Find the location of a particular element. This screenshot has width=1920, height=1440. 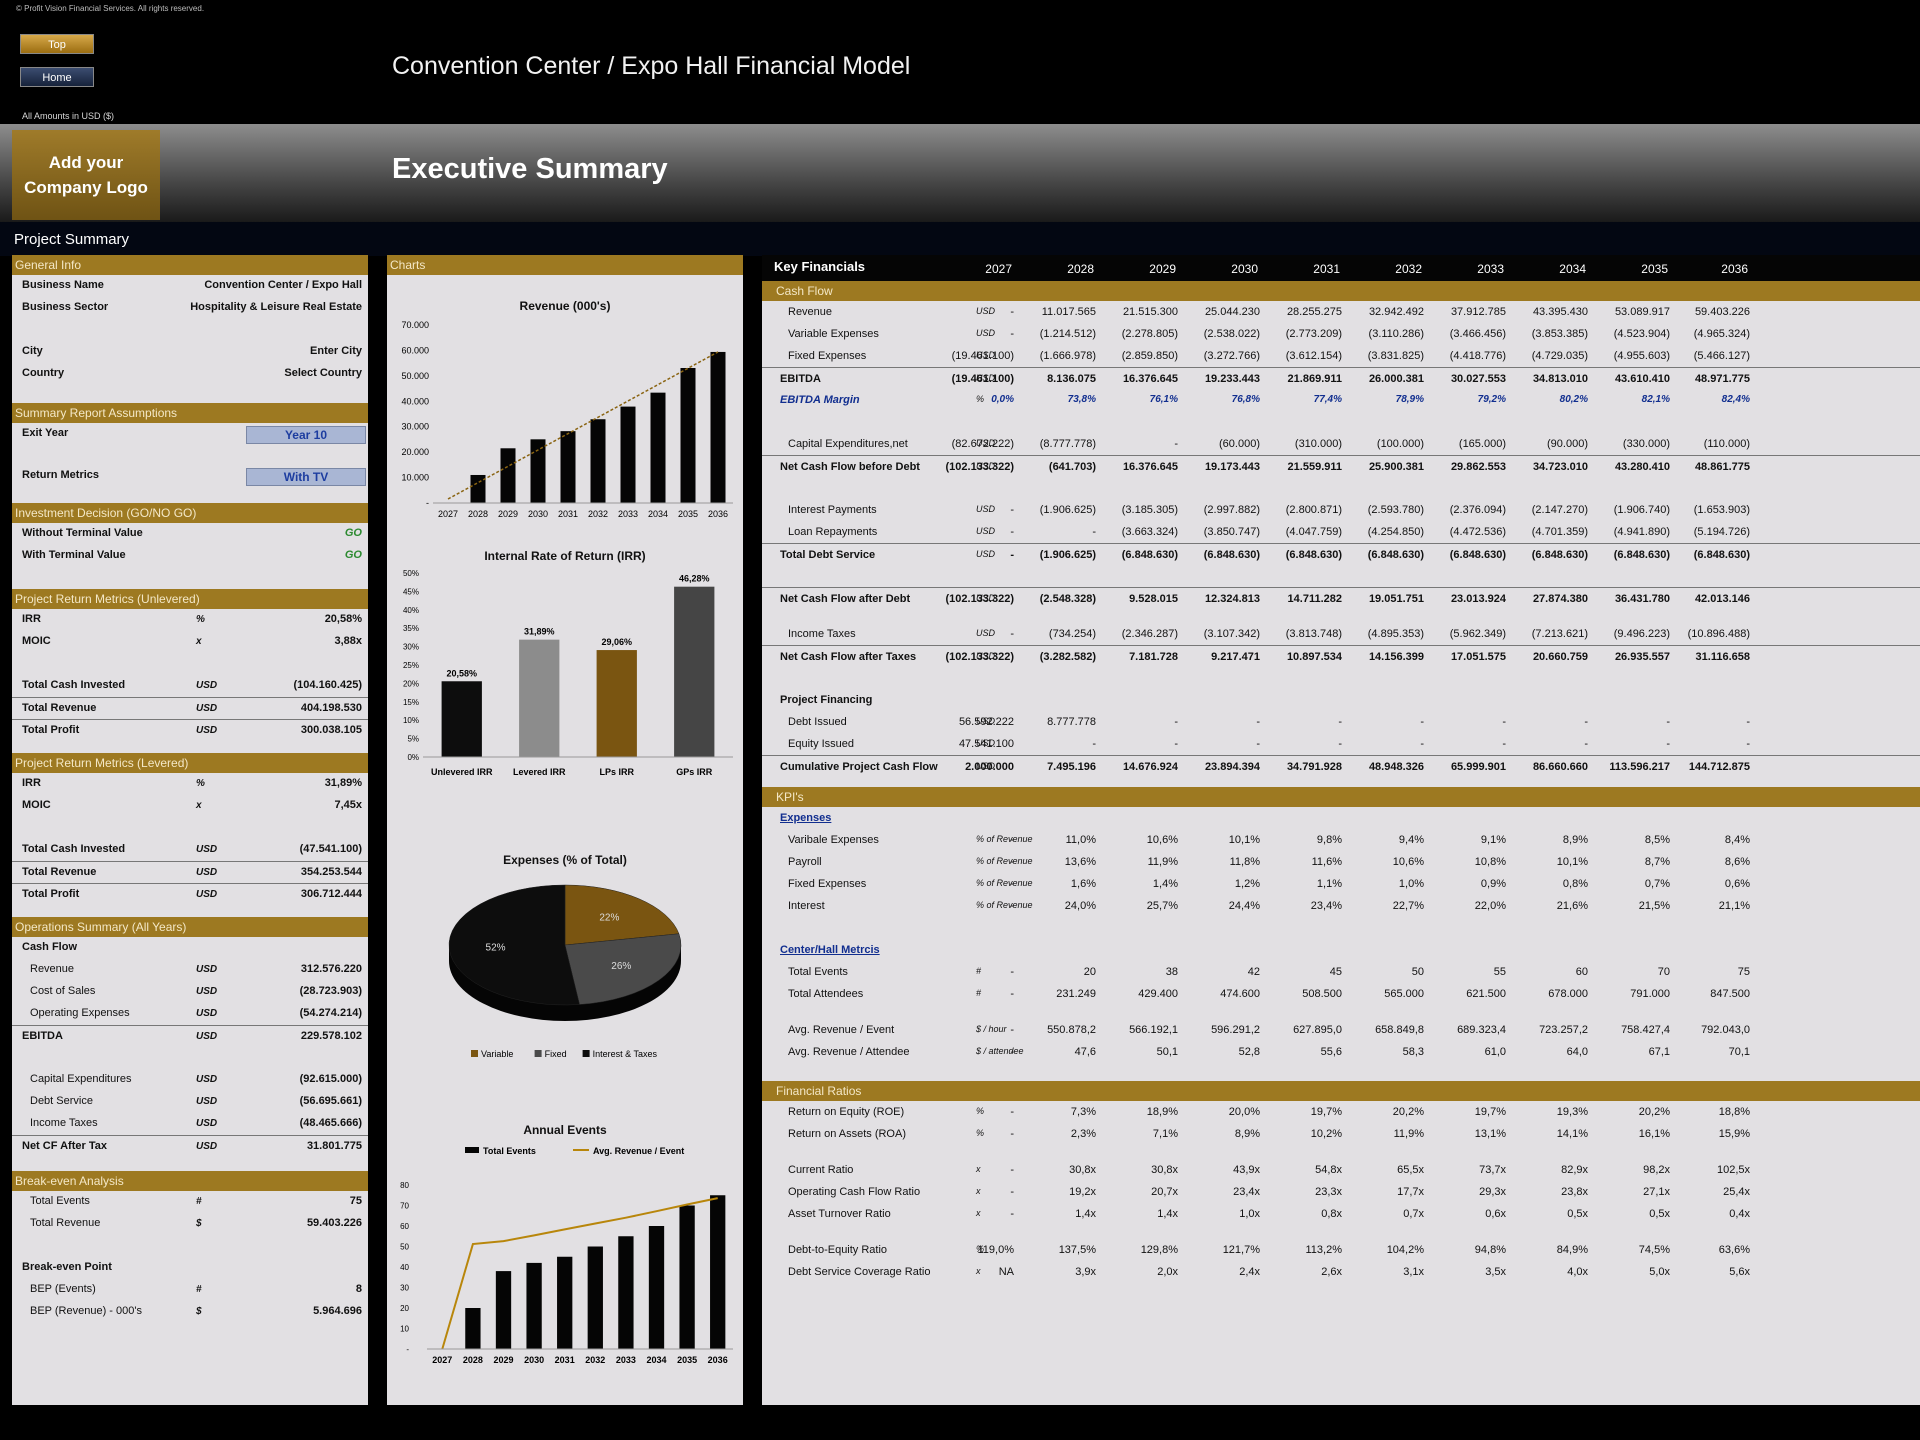

financial-value-cell: 0,6x is located at coordinates (1495, 1214).